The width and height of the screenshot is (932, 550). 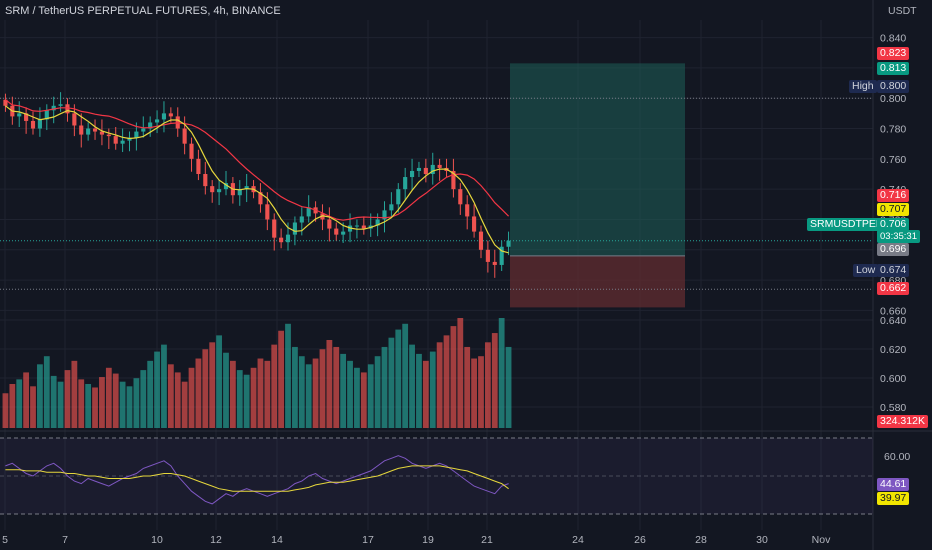 What do you see at coordinates (216, 540) in the screenshot?
I see `time-tick-label: 12` at bounding box center [216, 540].